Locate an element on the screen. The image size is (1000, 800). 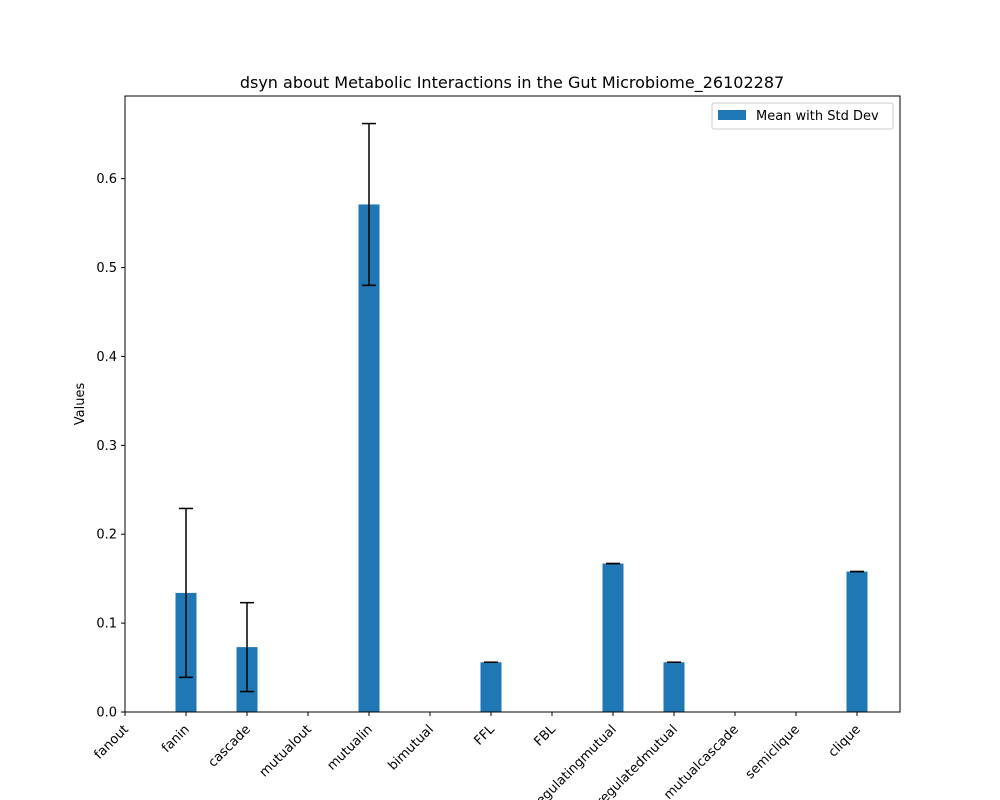
legend-swatch is located at coordinates (732, 115).